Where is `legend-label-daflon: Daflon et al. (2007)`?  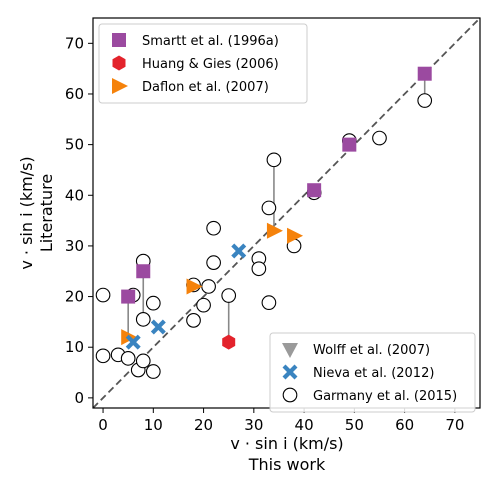
legend-label-daflon: Daflon et al. (2007) is located at coordinates (205, 87).